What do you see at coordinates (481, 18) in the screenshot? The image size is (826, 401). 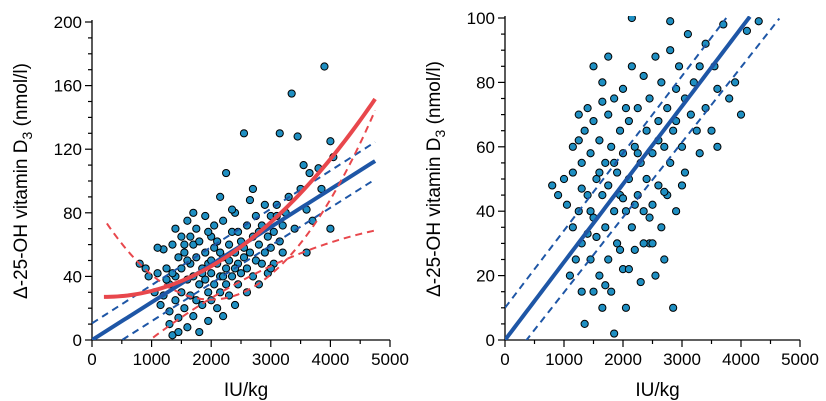 I see `chart2-y-tick-label: 100` at bounding box center [481, 18].